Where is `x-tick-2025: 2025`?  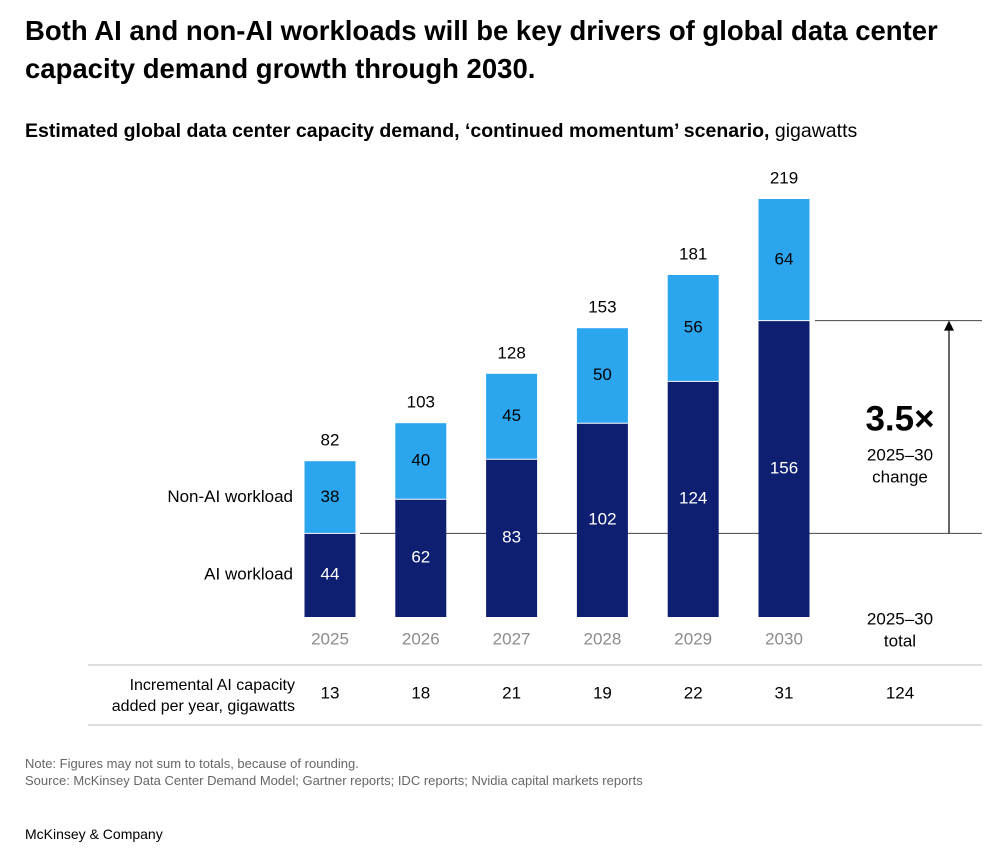
x-tick-2025: 2025 is located at coordinates (330, 638).